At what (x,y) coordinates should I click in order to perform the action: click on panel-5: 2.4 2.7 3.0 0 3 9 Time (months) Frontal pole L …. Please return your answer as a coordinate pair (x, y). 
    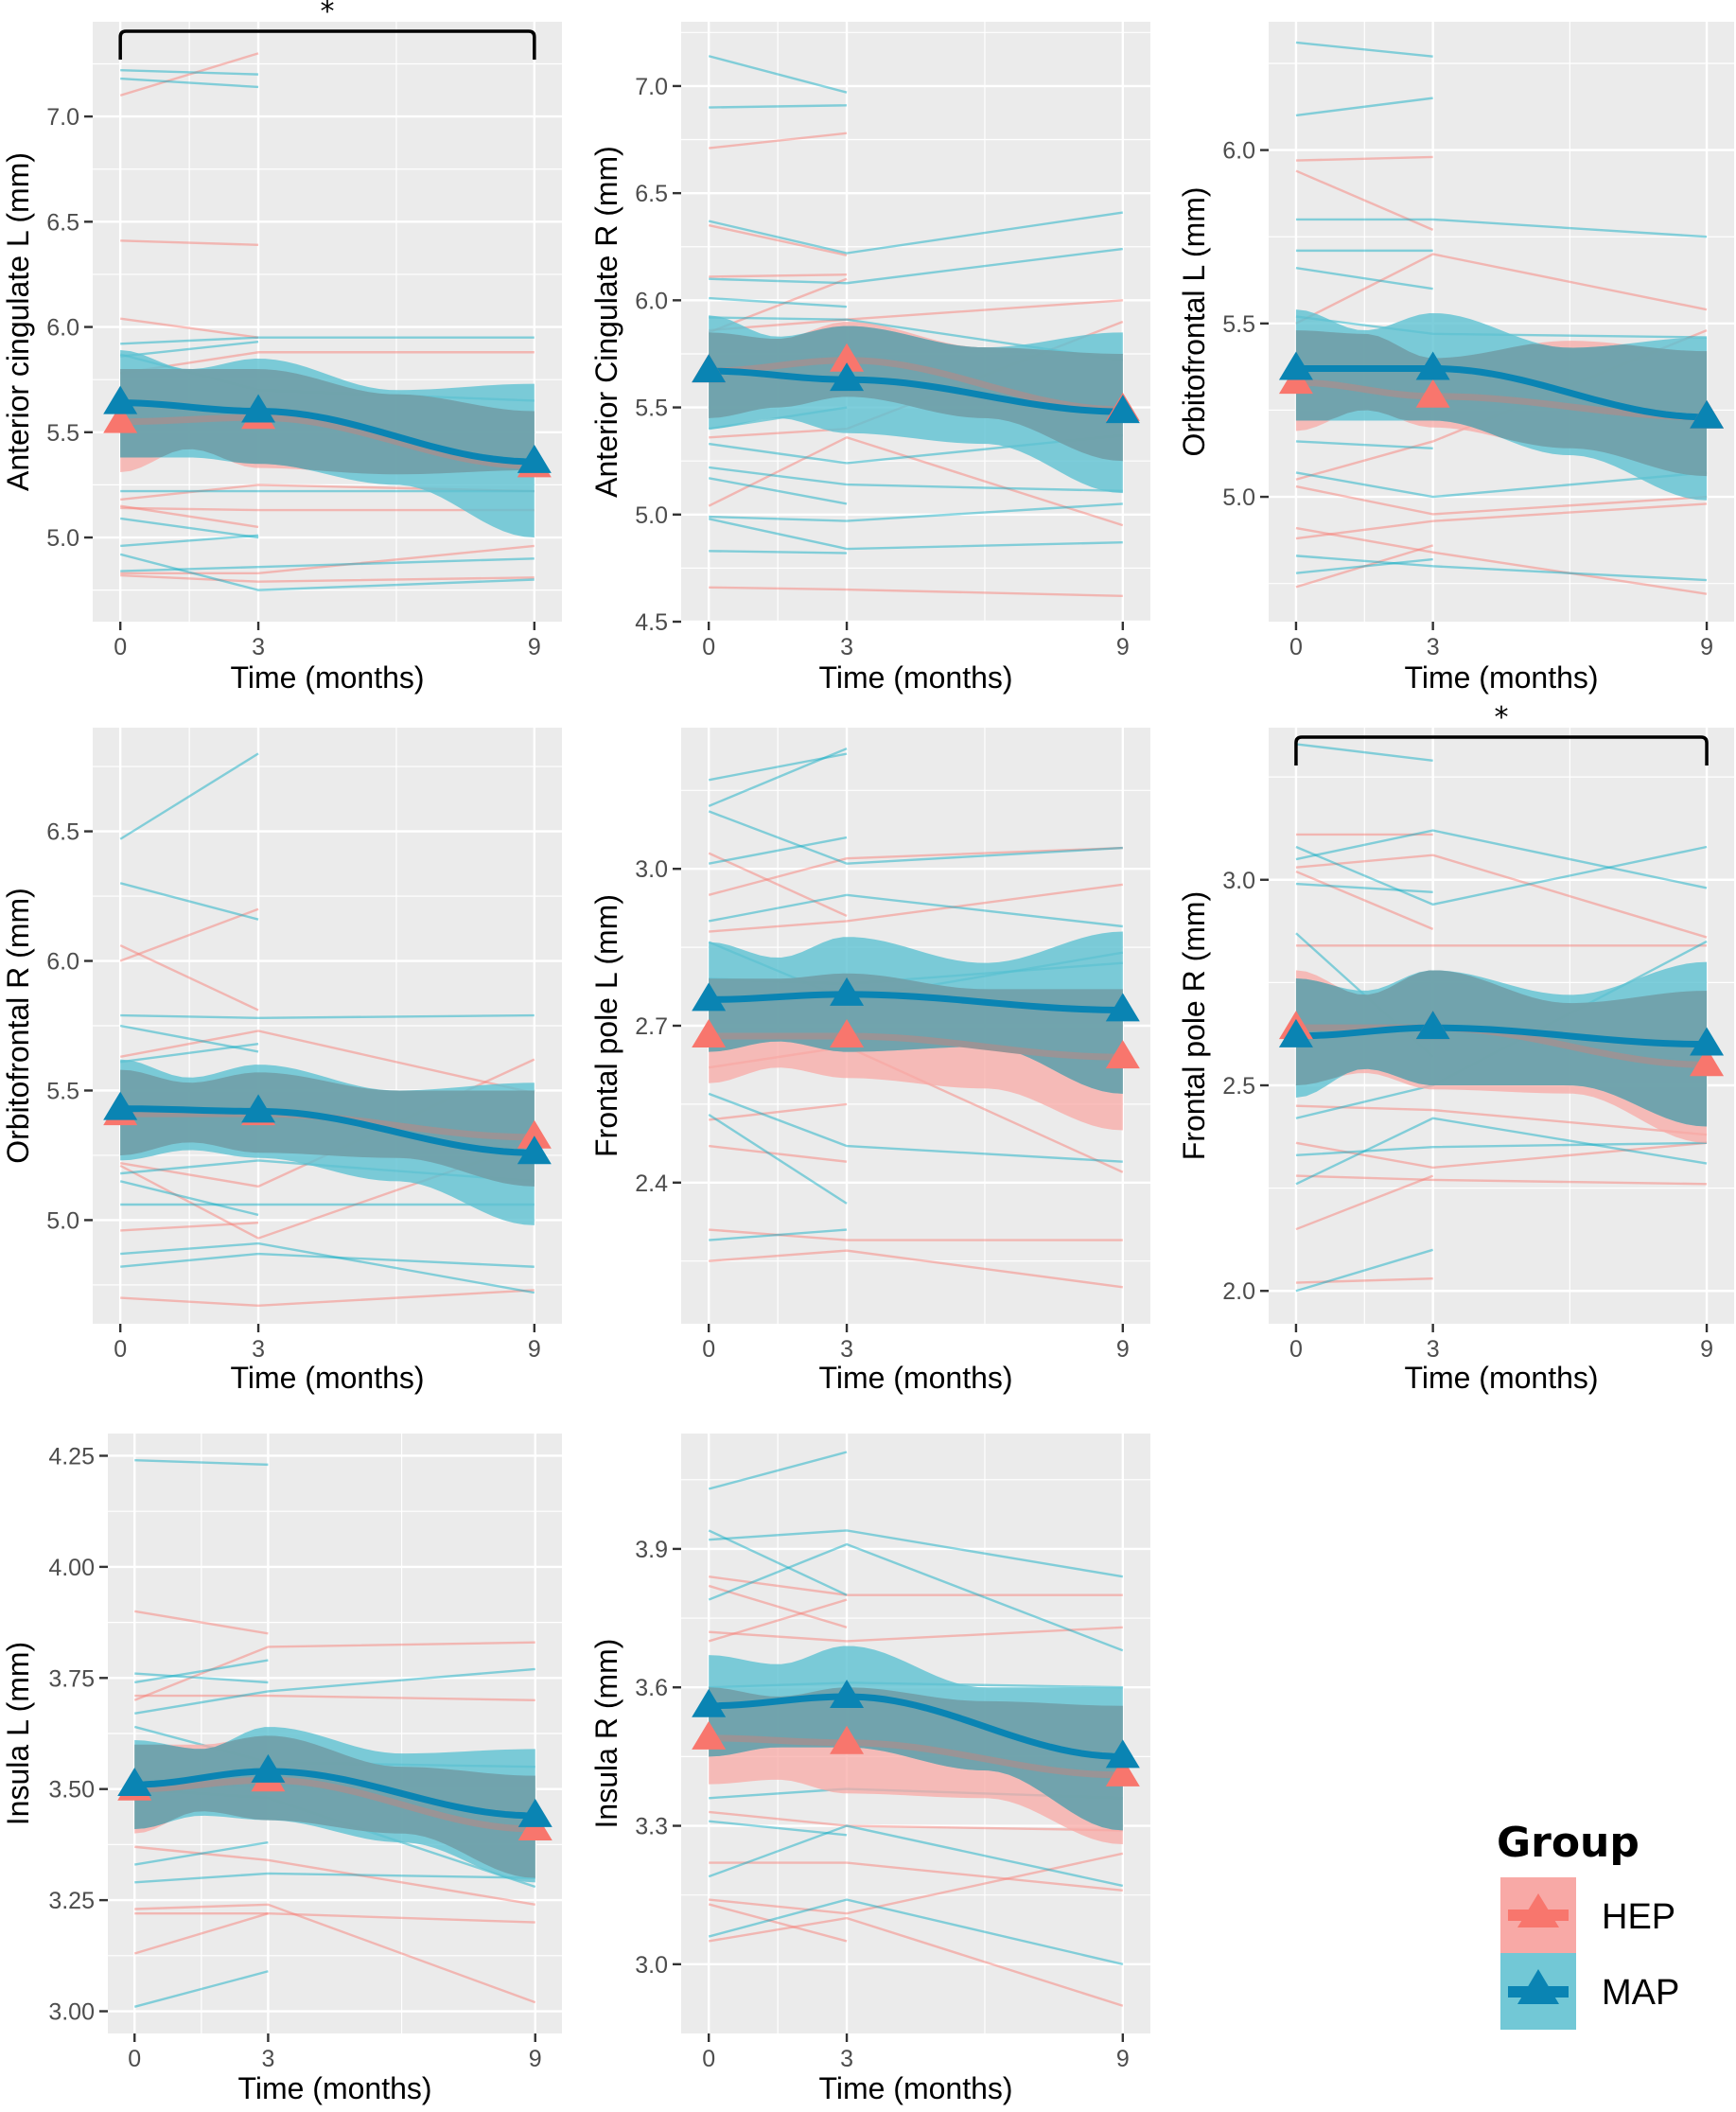
    Looking at the image, I should click on (869, 1061).